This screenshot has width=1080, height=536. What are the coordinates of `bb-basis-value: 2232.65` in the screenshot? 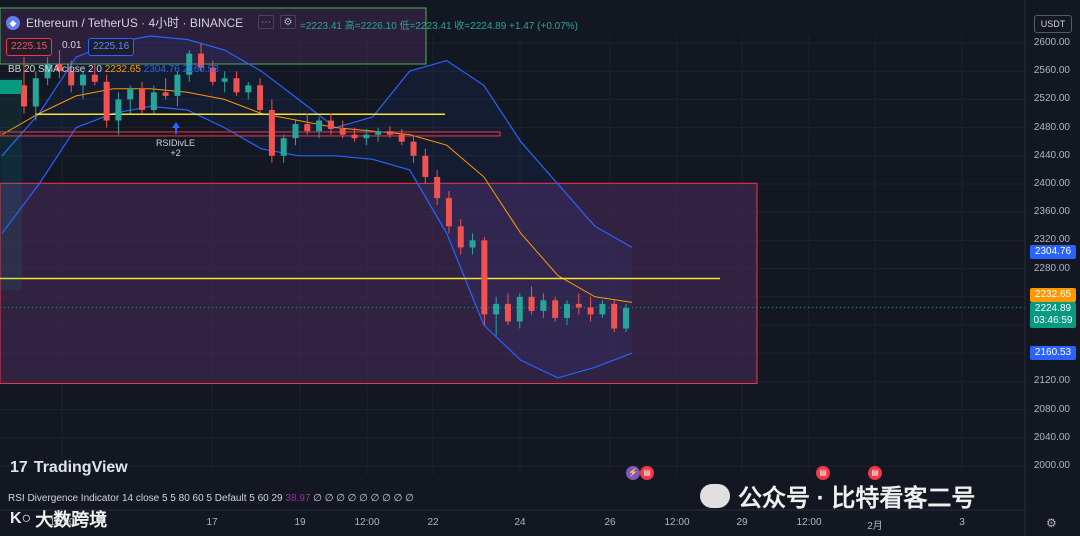 It's located at (122, 69).